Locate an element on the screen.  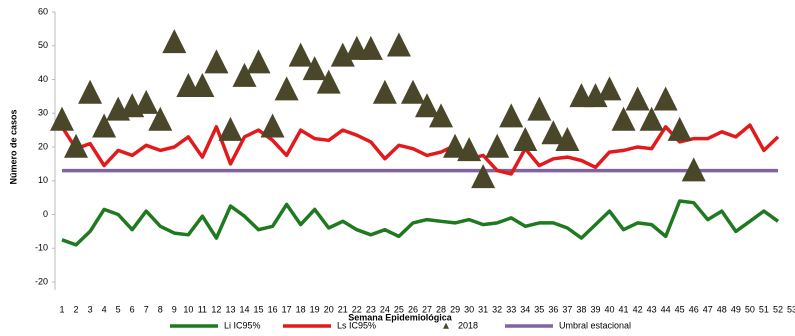
x-tick-label: 6 is located at coordinates (132, 309).